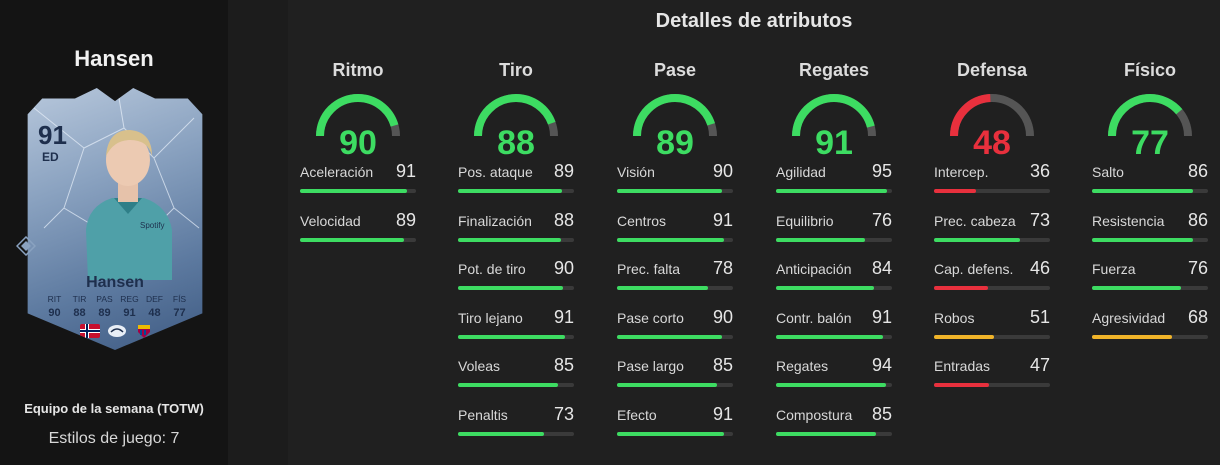 This screenshot has height=465, width=1220. I want to click on attribute-name: Tiro lejano, so click(490, 317).